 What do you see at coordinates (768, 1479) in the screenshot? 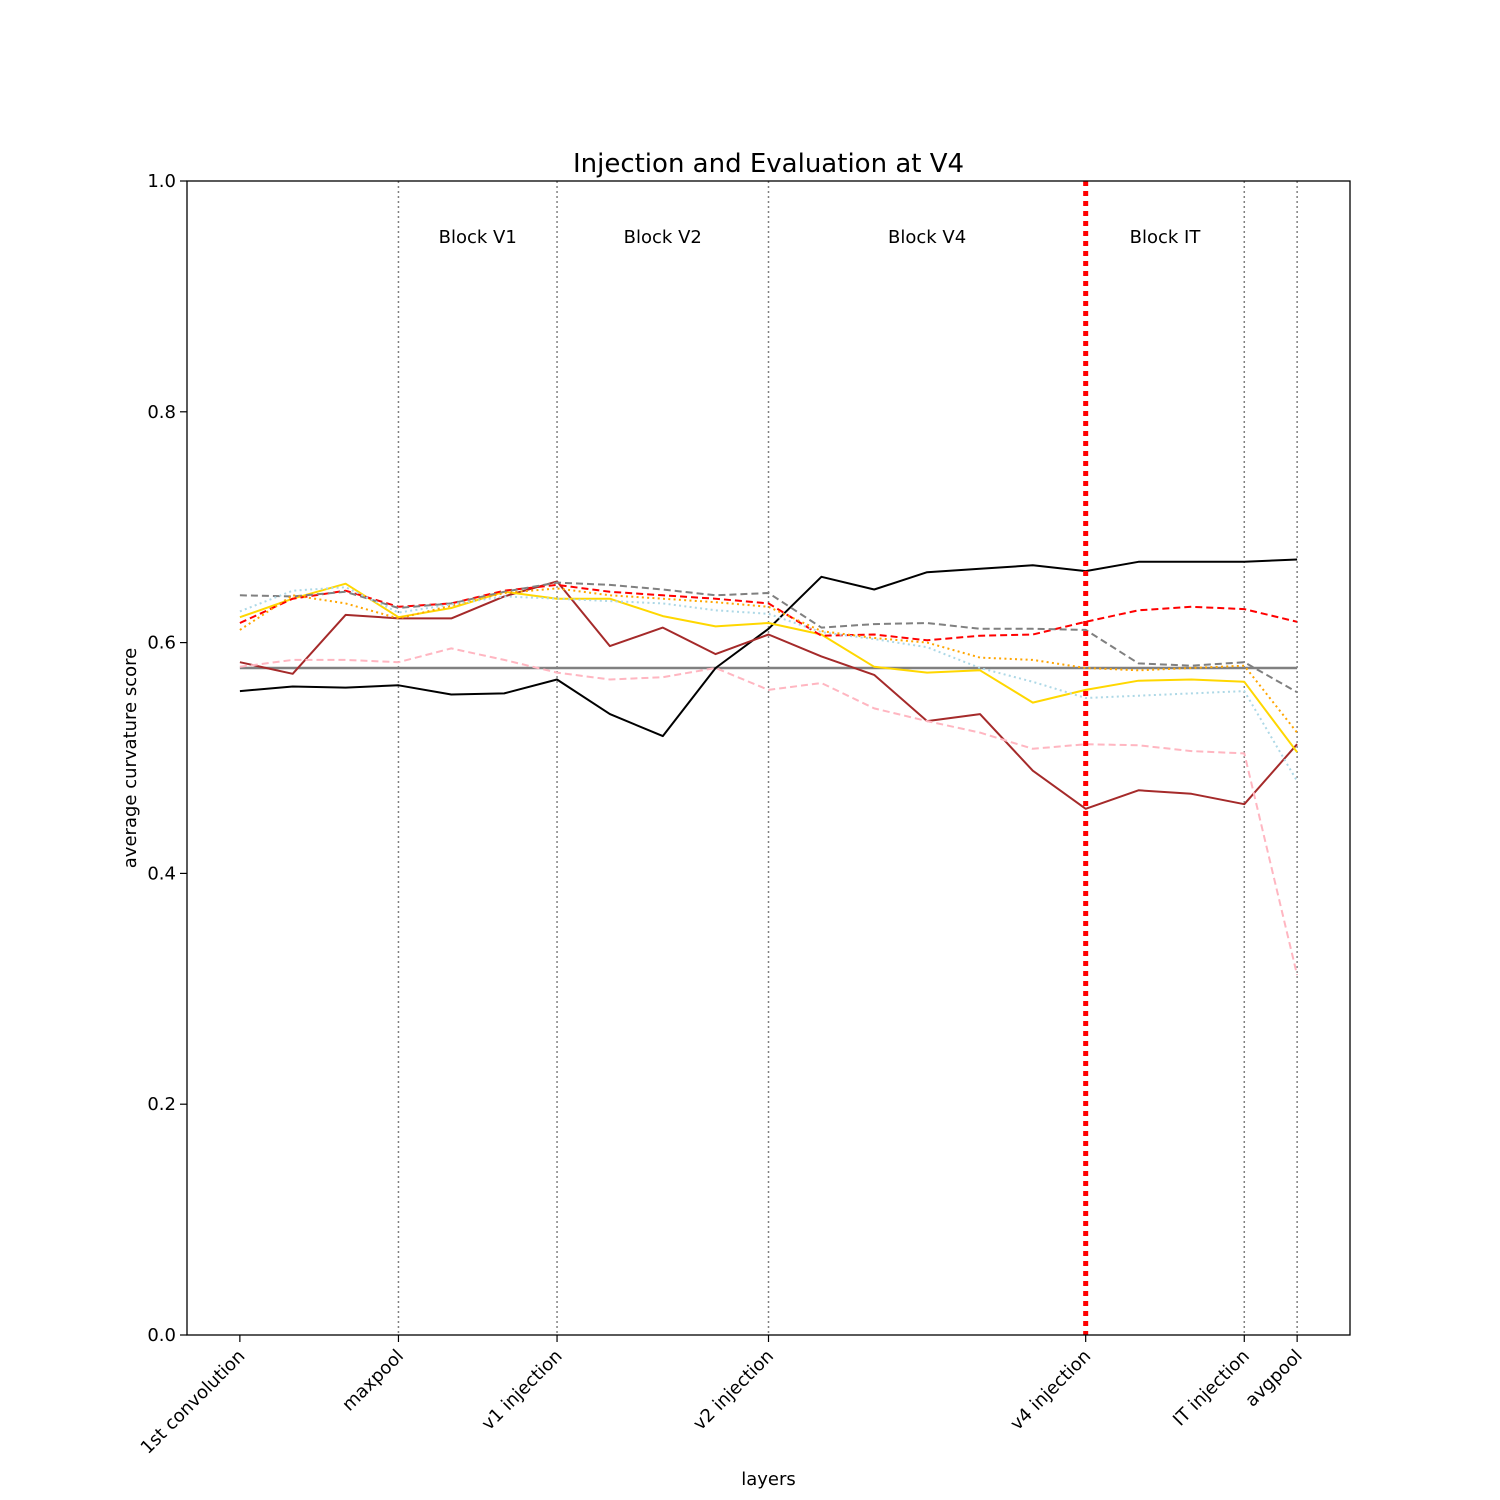
I see `x-axis-label: layers` at bounding box center [768, 1479].